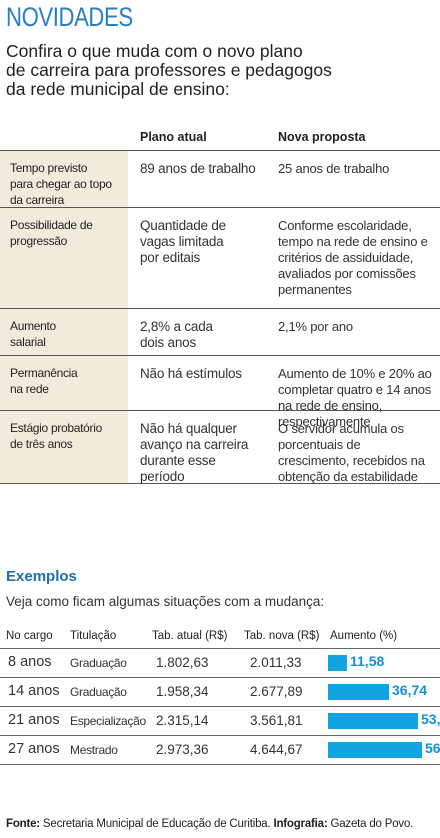  What do you see at coordinates (29, 389) in the screenshot?
I see `row-label-line: na rede` at bounding box center [29, 389].